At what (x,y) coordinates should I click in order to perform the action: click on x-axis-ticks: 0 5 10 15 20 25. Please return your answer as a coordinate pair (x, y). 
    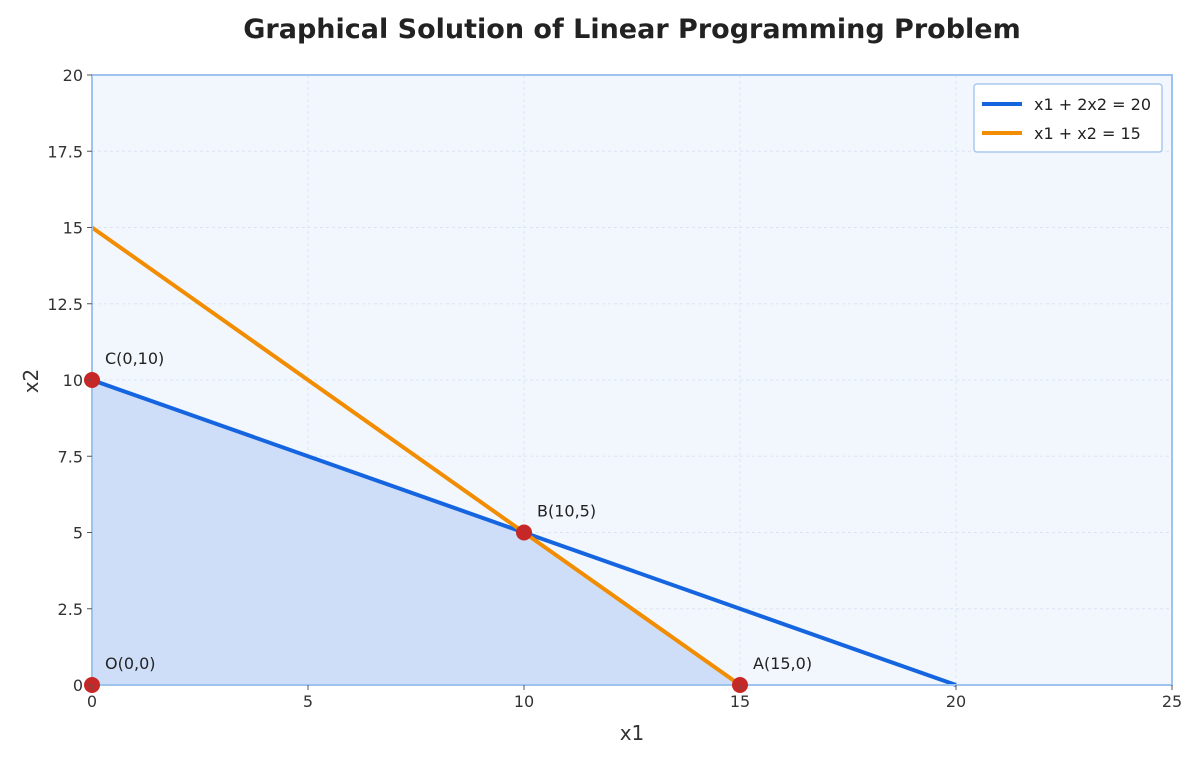
    Looking at the image, I should click on (634, 698).